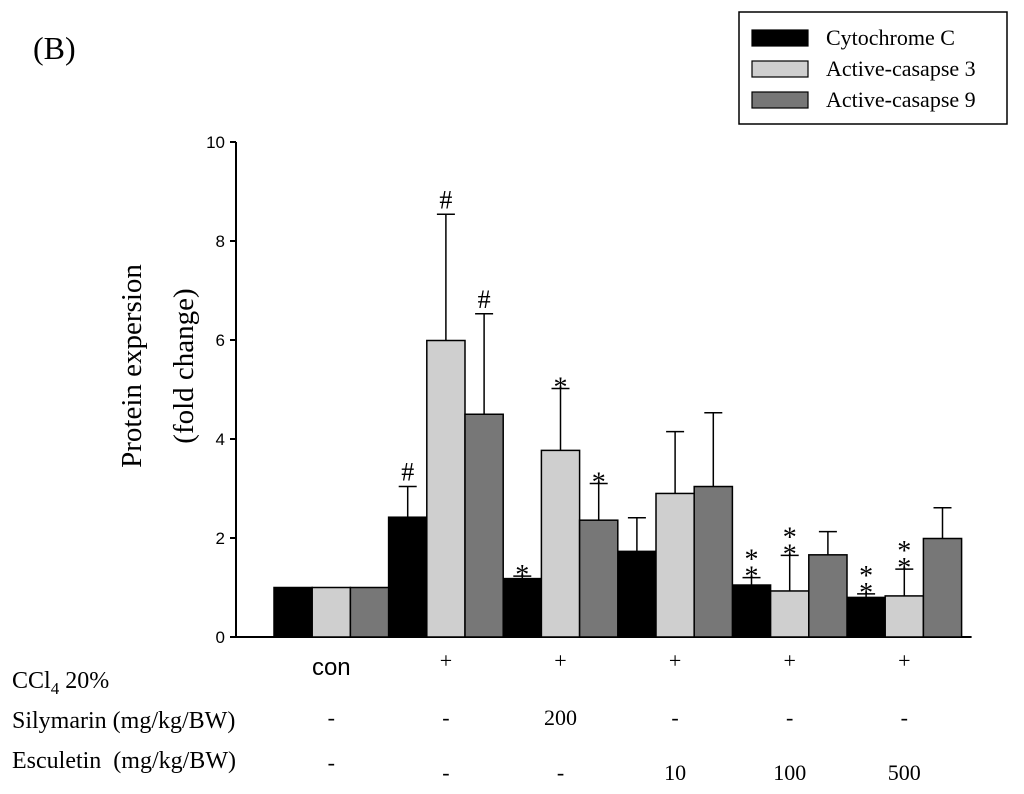 This screenshot has width=1024, height=794. Describe the element at coordinates (220, 340) in the screenshot. I see `y-tick-label: 6` at that location.